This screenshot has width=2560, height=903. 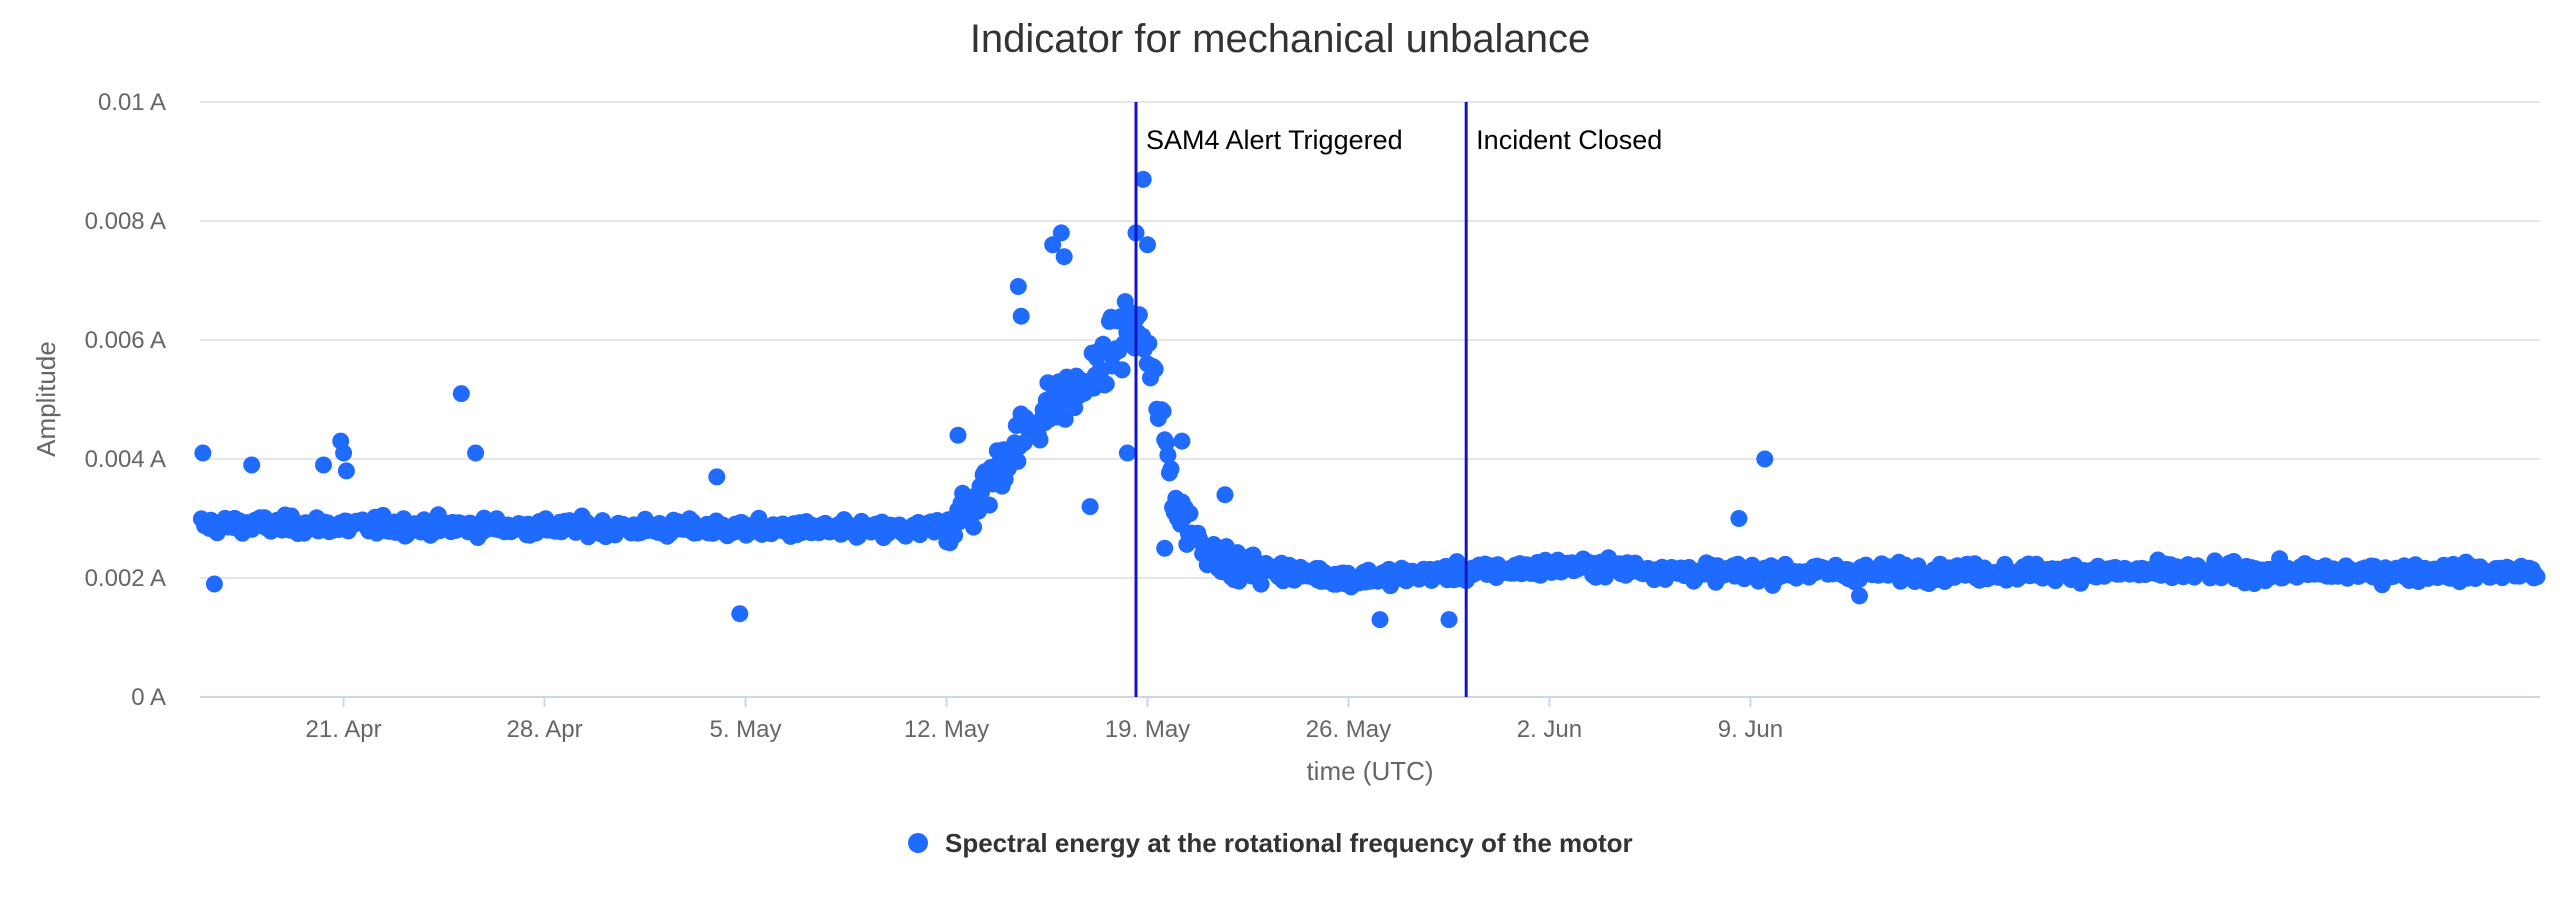 I want to click on y-tick-label: 0.006 A, so click(x=125, y=340).